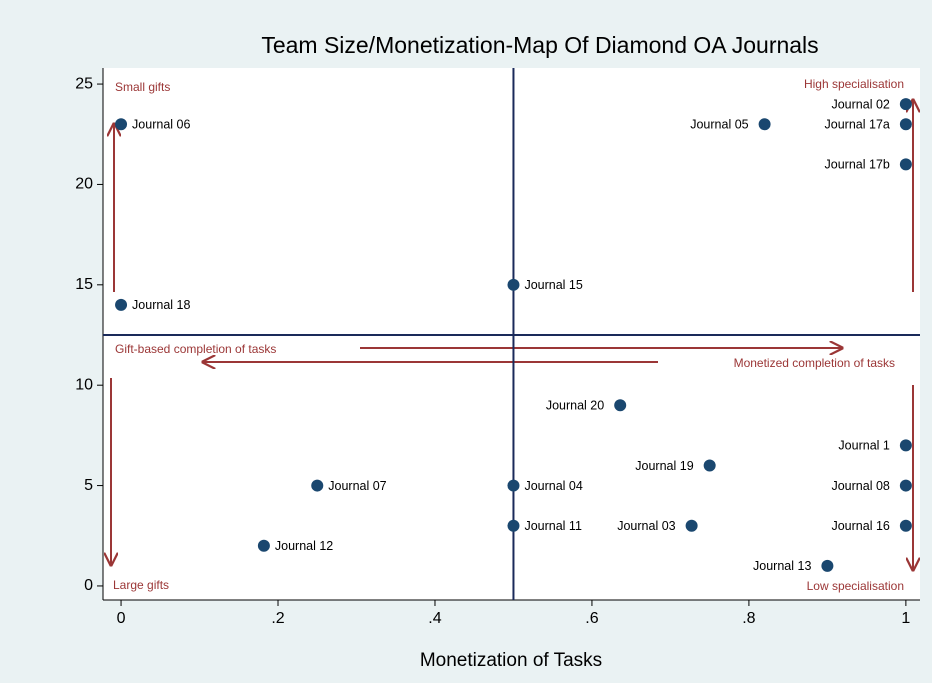 The image size is (932, 683). Describe the element at coordinates (857, 125) in the screenshot. I see `point-label: Journal 17a` at that location.